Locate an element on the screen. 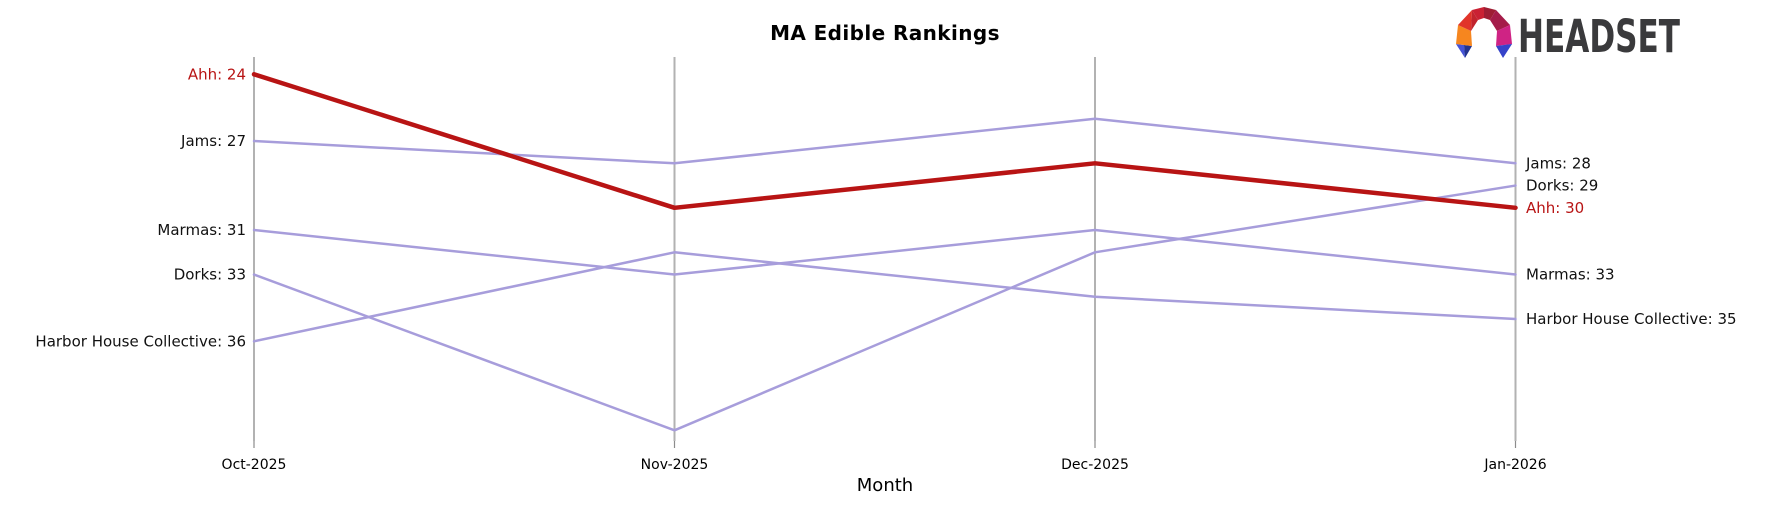 The height and width of the screenshot is (507, 1770). chart-title: MA Edible Rankings is located at coordinates (885, 33).